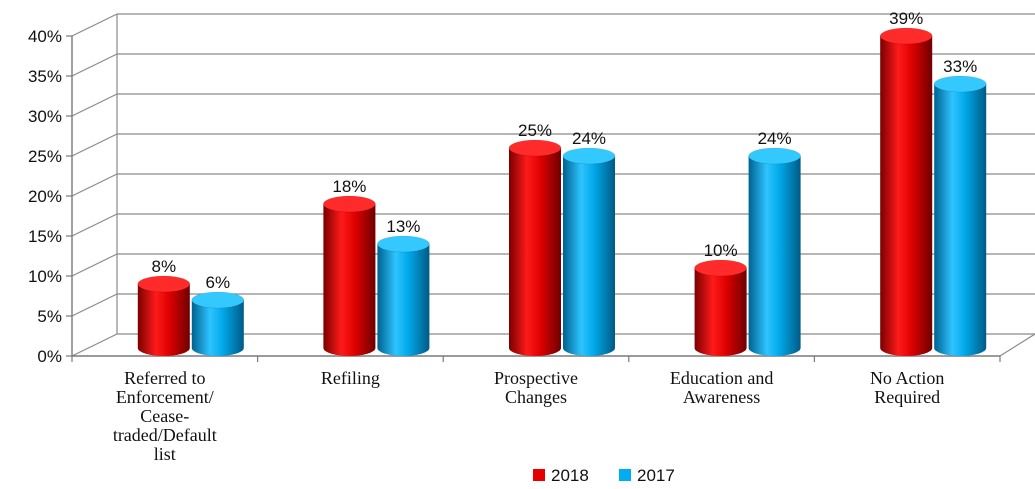  I want to click on y-tick-label: 20%, so click(45, 196).